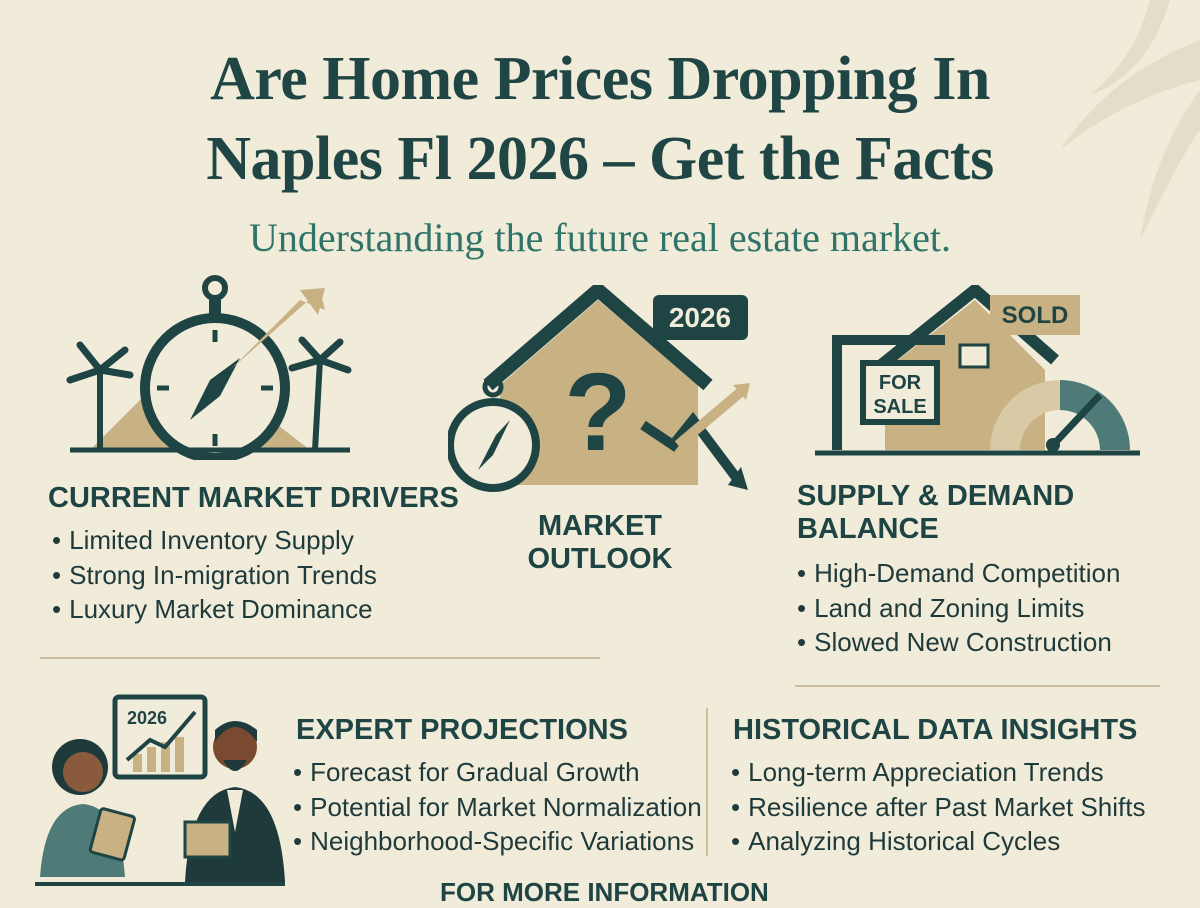  Describe the element at coordinates (147, 718) in the screenshot. I see `chart-year: 2026` at that location.